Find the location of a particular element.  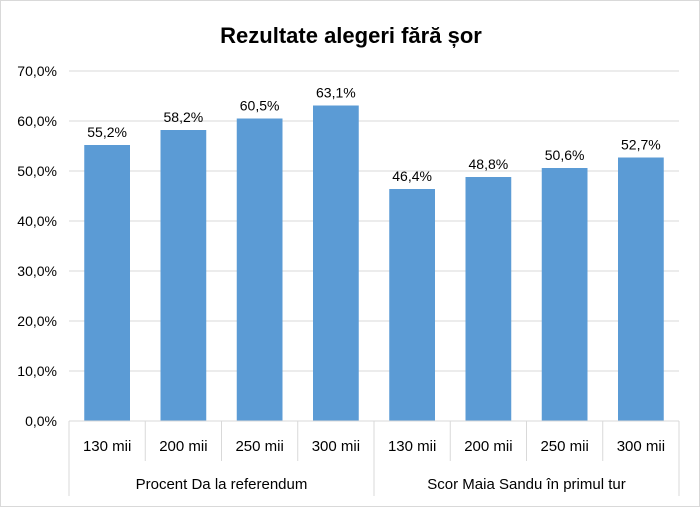

data-label: 52,7% is located at coordinates (641, 145).